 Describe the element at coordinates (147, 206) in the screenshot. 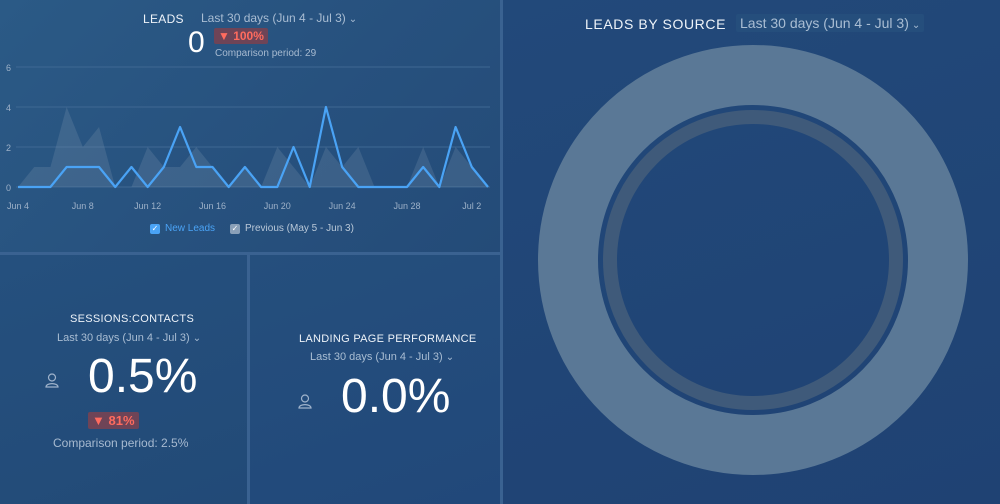

I see `x-tick-label: Jun 12` at that location.